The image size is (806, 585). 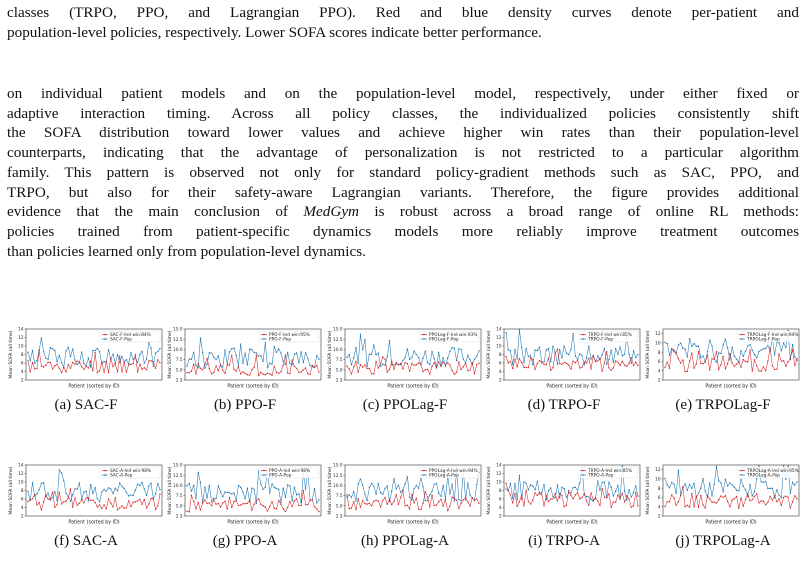 What do you see at coordinates (609, 335) in the screenshot?
I see `legend-label: TRPO-F-Ind win:85%` at bounding box center [609, 335].